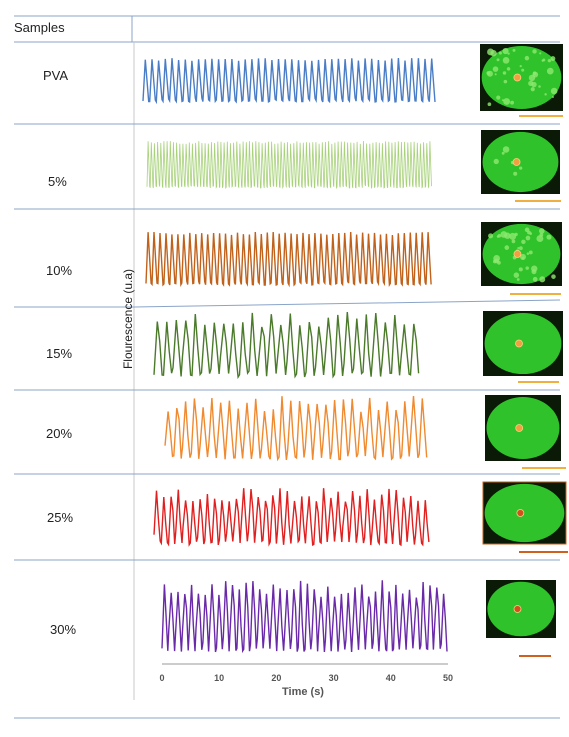 The height and width of the screenshot is (737, 569). What do you see at coordinates (60, 517) in the screenshot?
I see `sample-label-5: 25%` at bounding box center [60, 517].